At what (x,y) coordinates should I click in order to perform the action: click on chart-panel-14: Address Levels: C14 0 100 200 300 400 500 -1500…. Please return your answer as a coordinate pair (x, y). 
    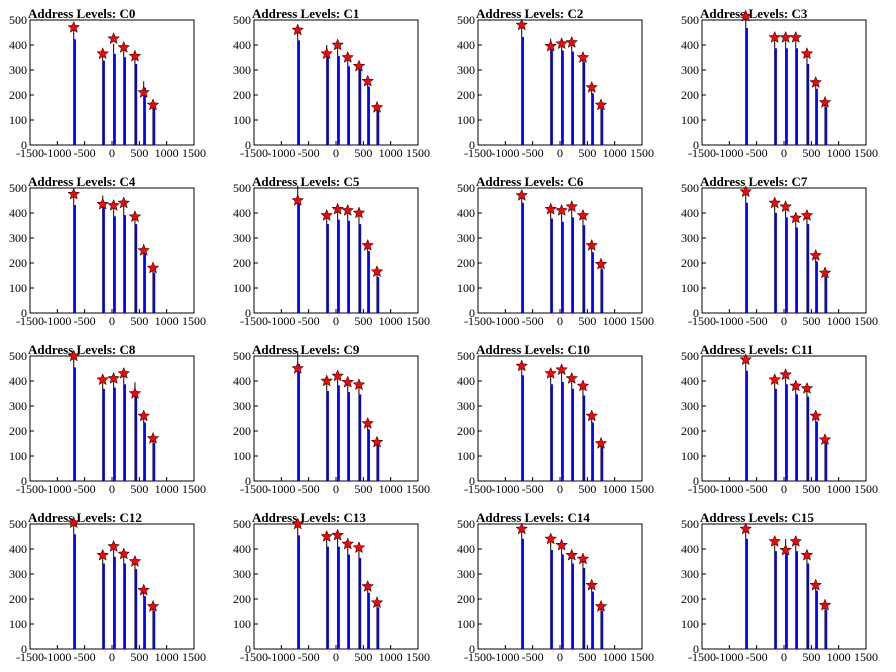
    Looking at the image, I should click on (555, 587).